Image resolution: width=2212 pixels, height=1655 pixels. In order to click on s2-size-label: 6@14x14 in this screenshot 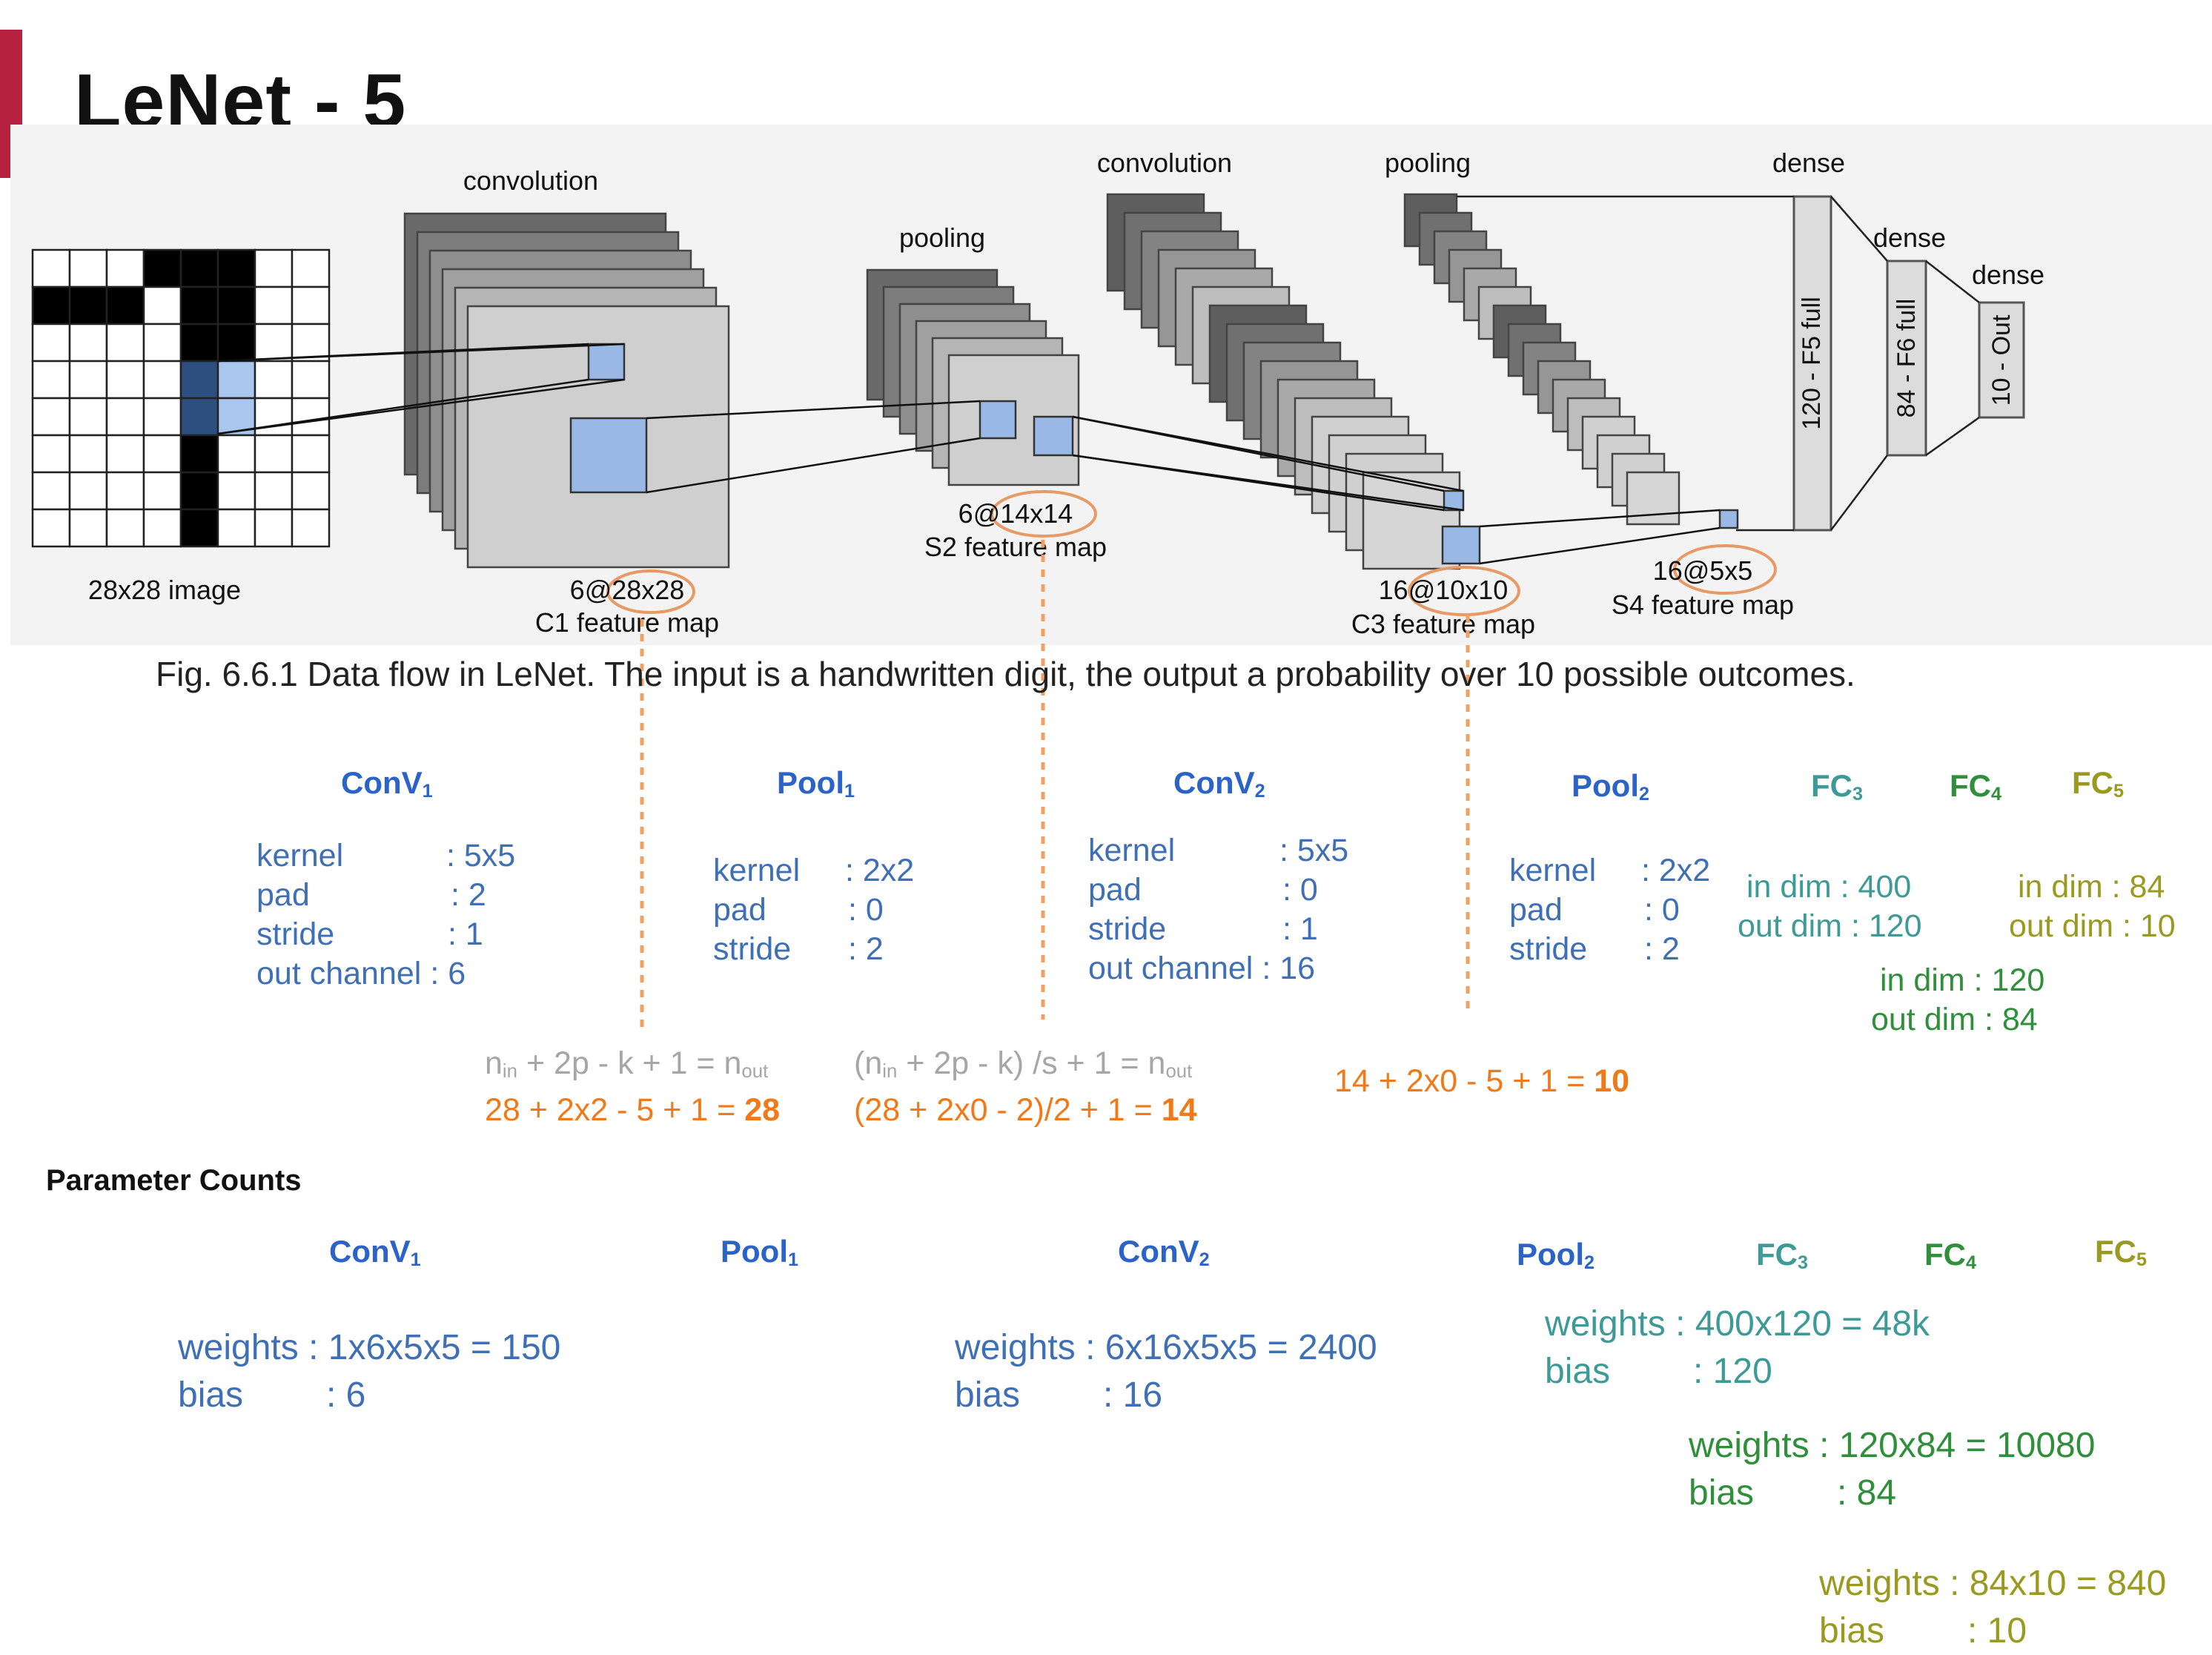, I will do `click(1015, 514)`.